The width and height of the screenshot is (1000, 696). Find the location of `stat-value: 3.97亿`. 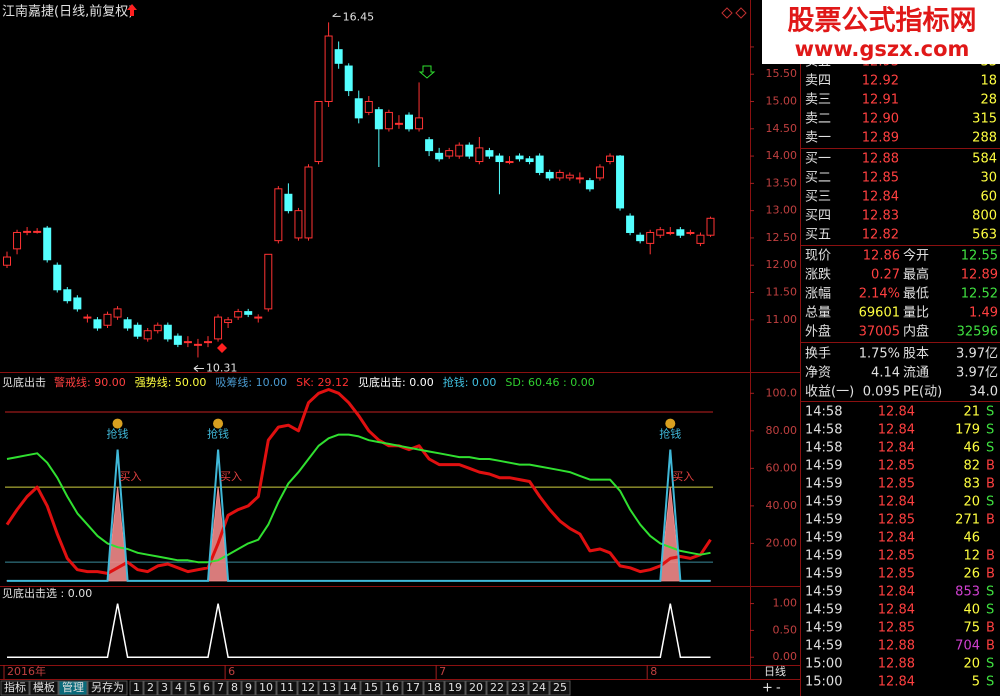

stat-value: 3.97亿 is located at coordinates (977, 373).